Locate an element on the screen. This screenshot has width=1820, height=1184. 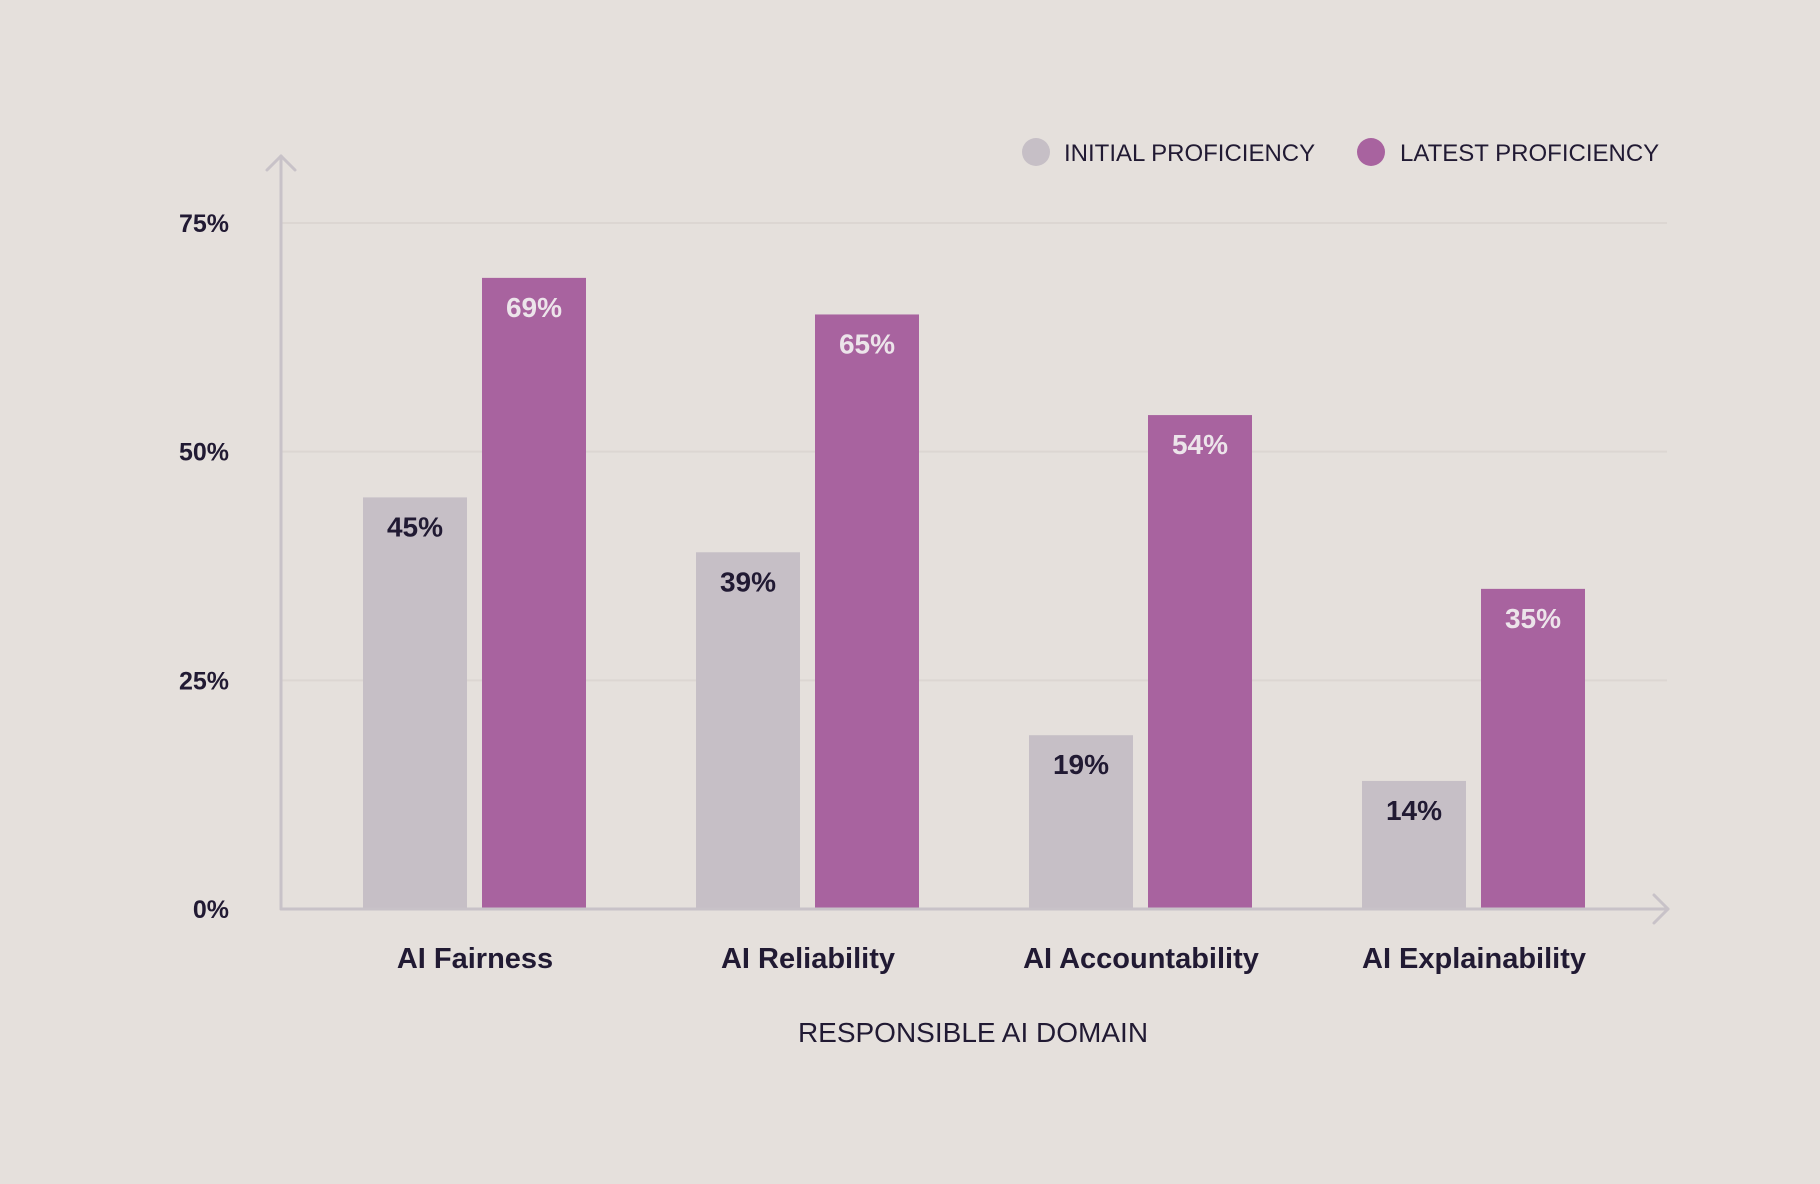
x-axis-arrow is located at coordinates (1661, 909).